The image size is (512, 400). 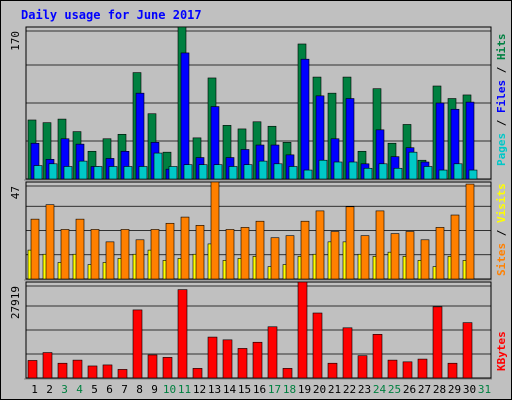 What do you see at coordinates (199, 389) in the screenshot?
I see `x-tick-day-12: 12` at bounding box center [199, 389].